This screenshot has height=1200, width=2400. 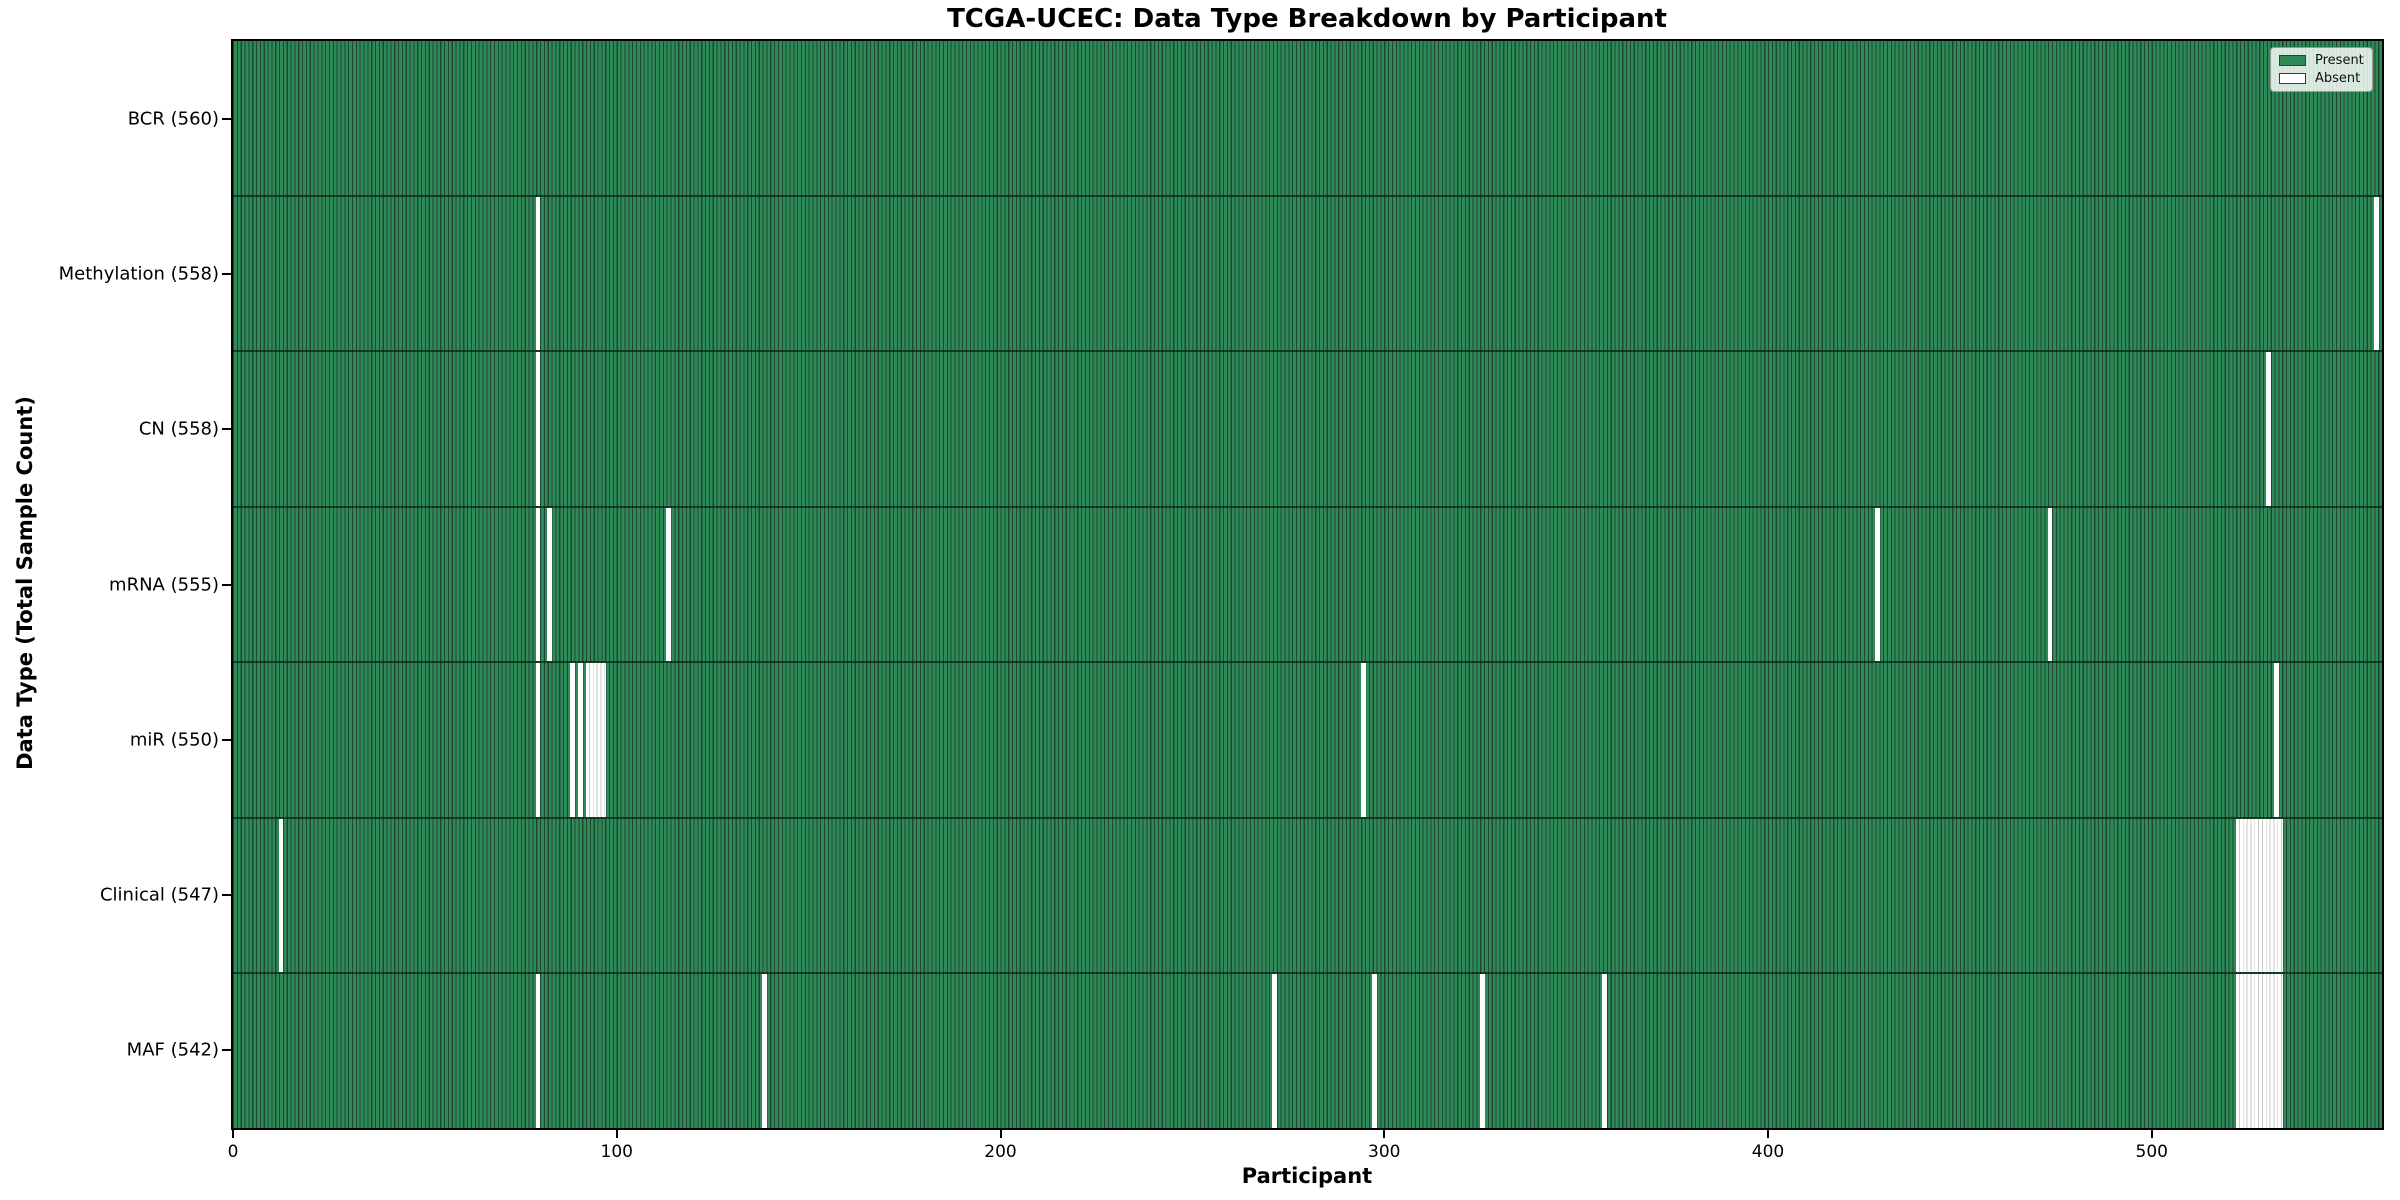 What do you see at coordinates (1307, 428) in the screenshot?
I see `row-cn` at bounding box center [1307, 428].